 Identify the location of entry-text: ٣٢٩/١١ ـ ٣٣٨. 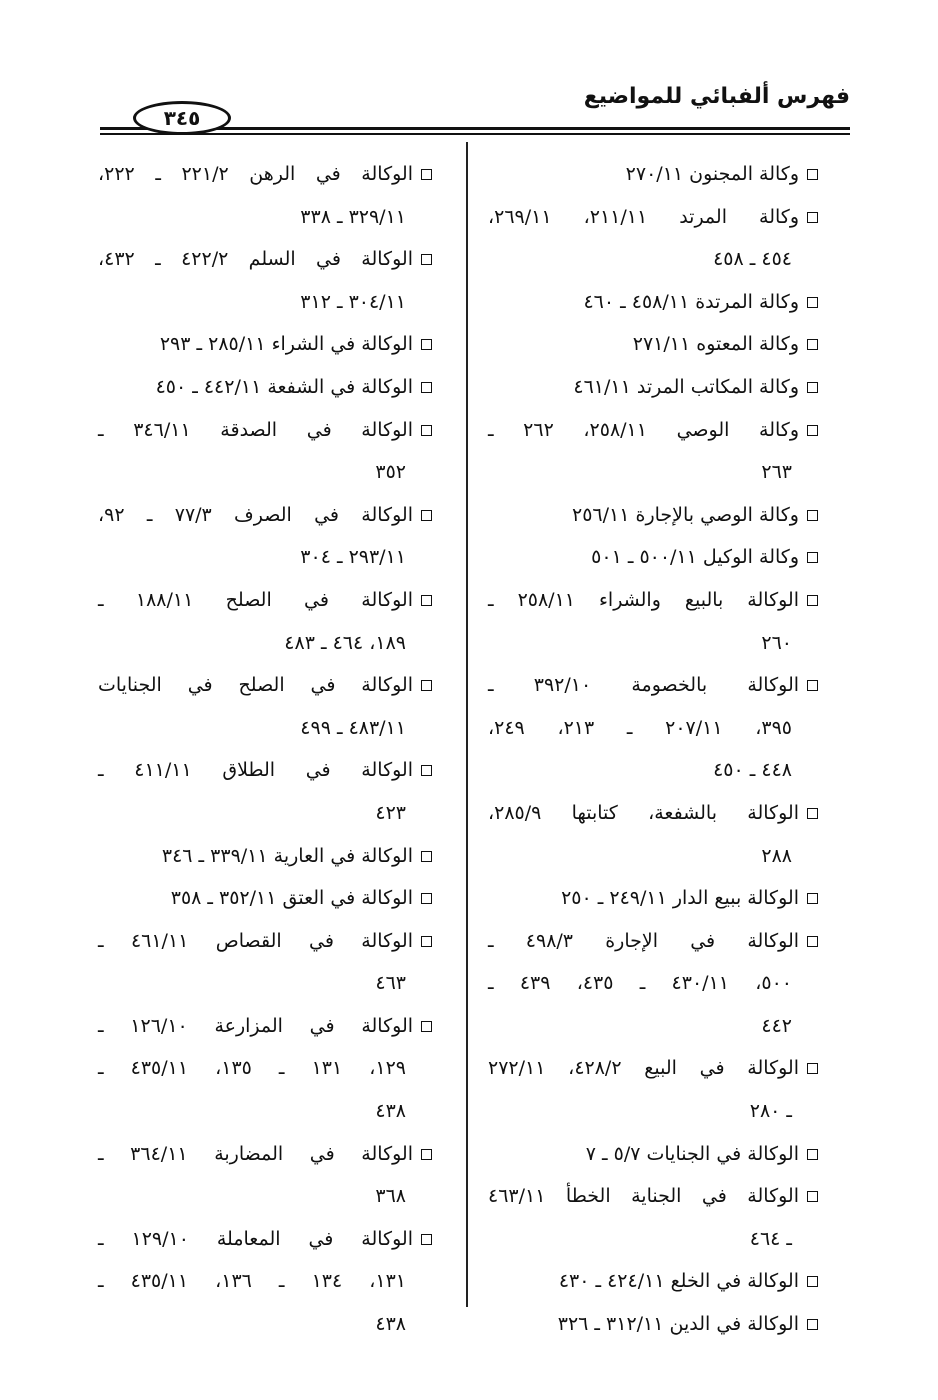
(353, 216).